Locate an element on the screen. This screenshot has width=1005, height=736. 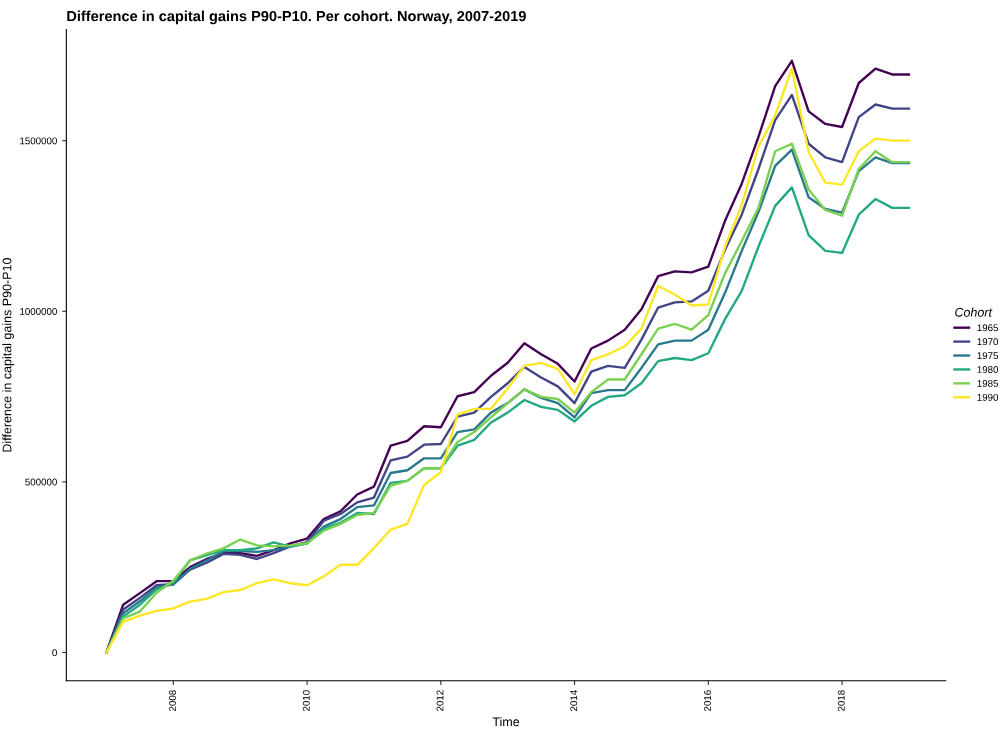
y-tick-label: 500000 is located at coordinates (41, 482).